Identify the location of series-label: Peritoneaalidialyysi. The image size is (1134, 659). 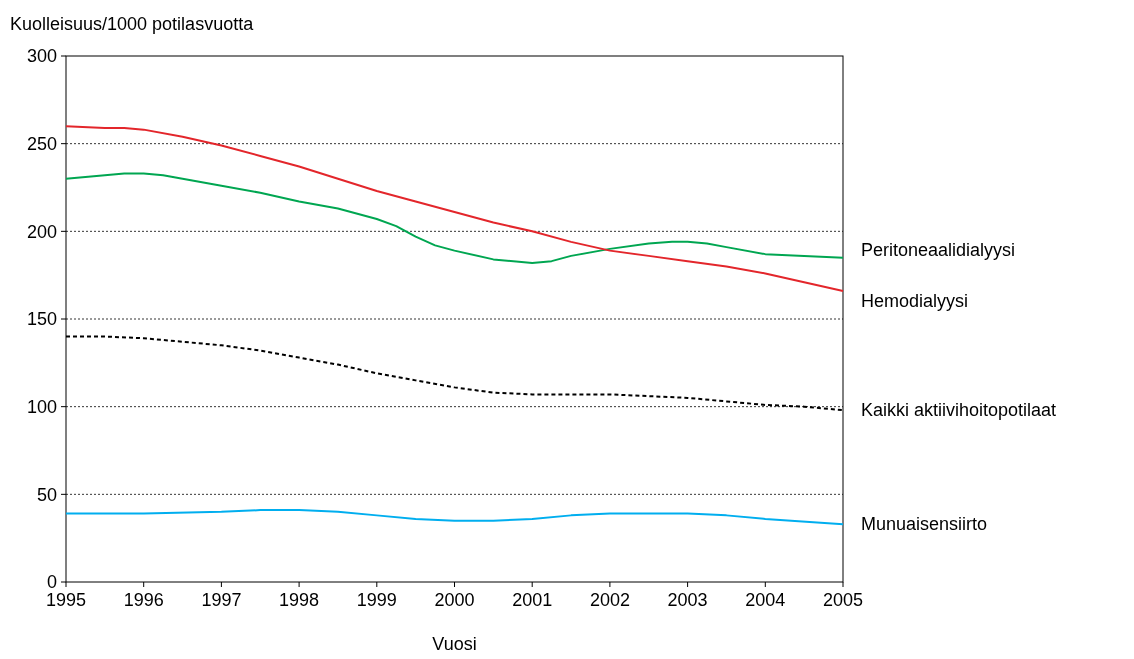
(938, 249).